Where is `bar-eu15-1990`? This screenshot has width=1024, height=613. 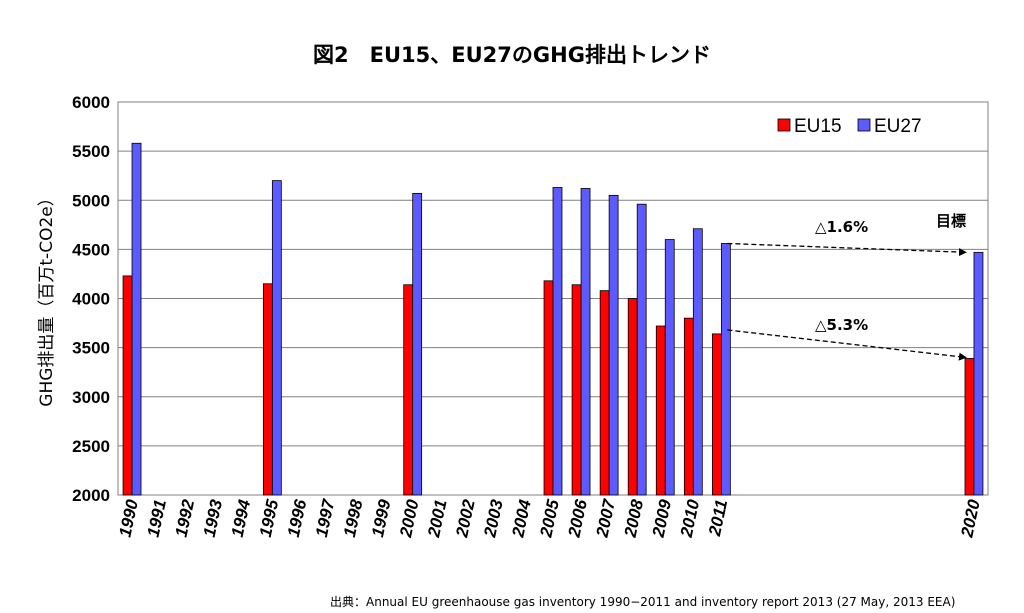 bar-eu15-1990 is located at coordinates (127, 385).